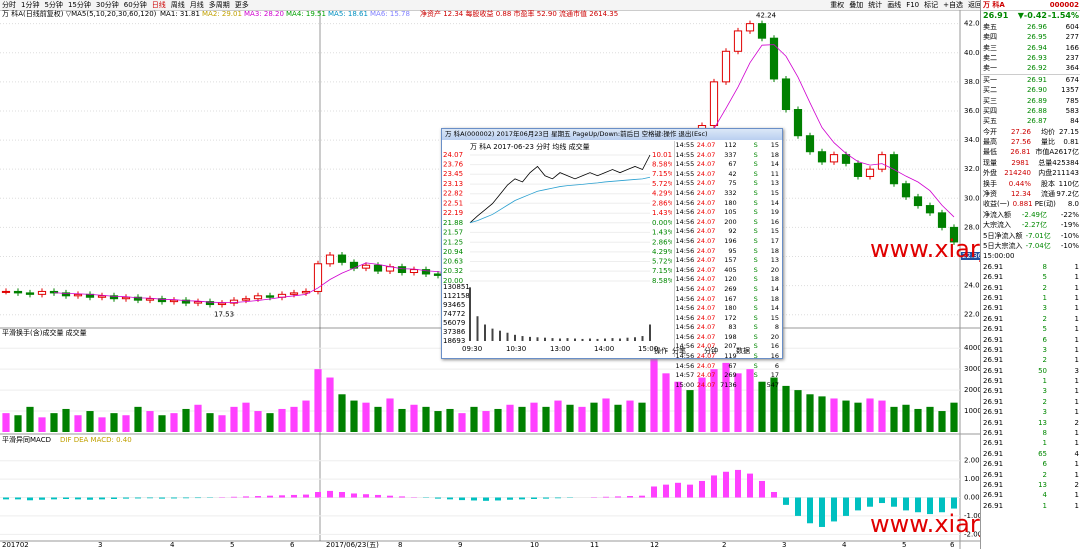  I want to click on tool: +自选, so click(953, 5).